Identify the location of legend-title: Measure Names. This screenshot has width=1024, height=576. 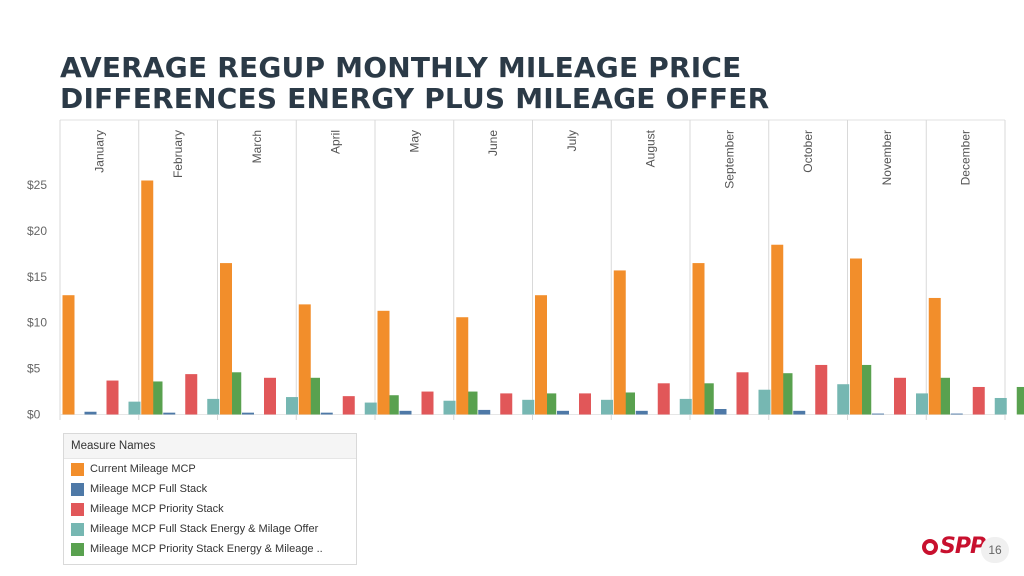
(210, 446).